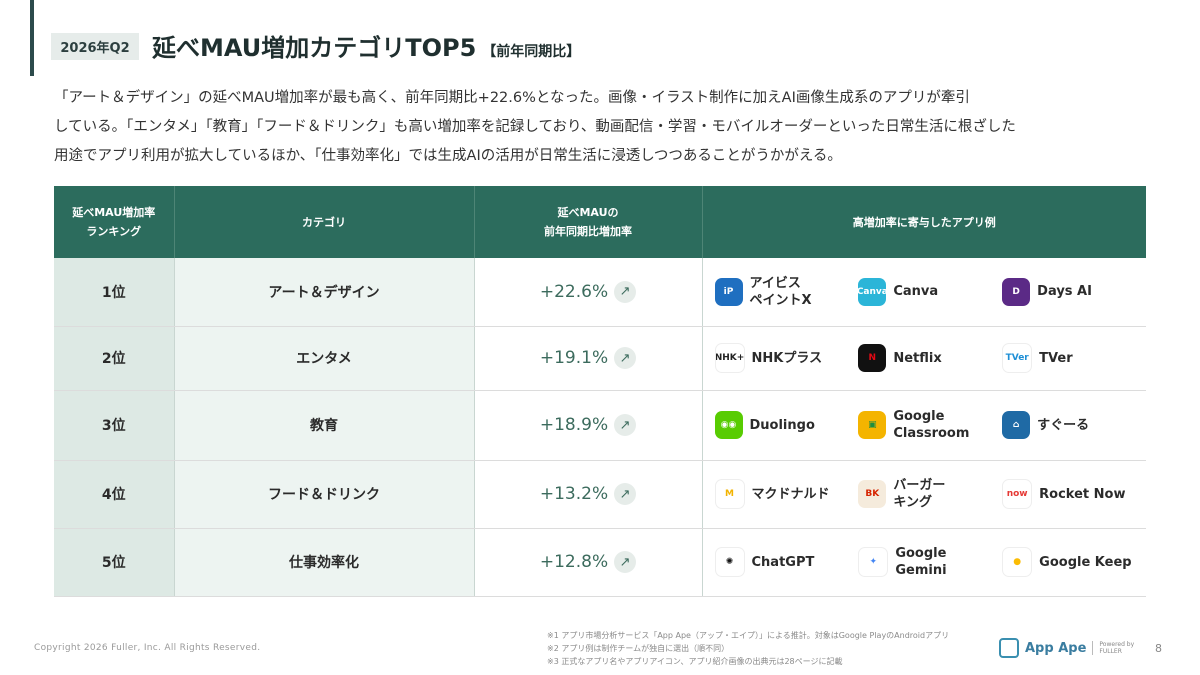 The width and height of the screenshot is (1200, 675). I want to click on title-text: 延べMAU増加カテゴリTOP5, so click(314, 48).